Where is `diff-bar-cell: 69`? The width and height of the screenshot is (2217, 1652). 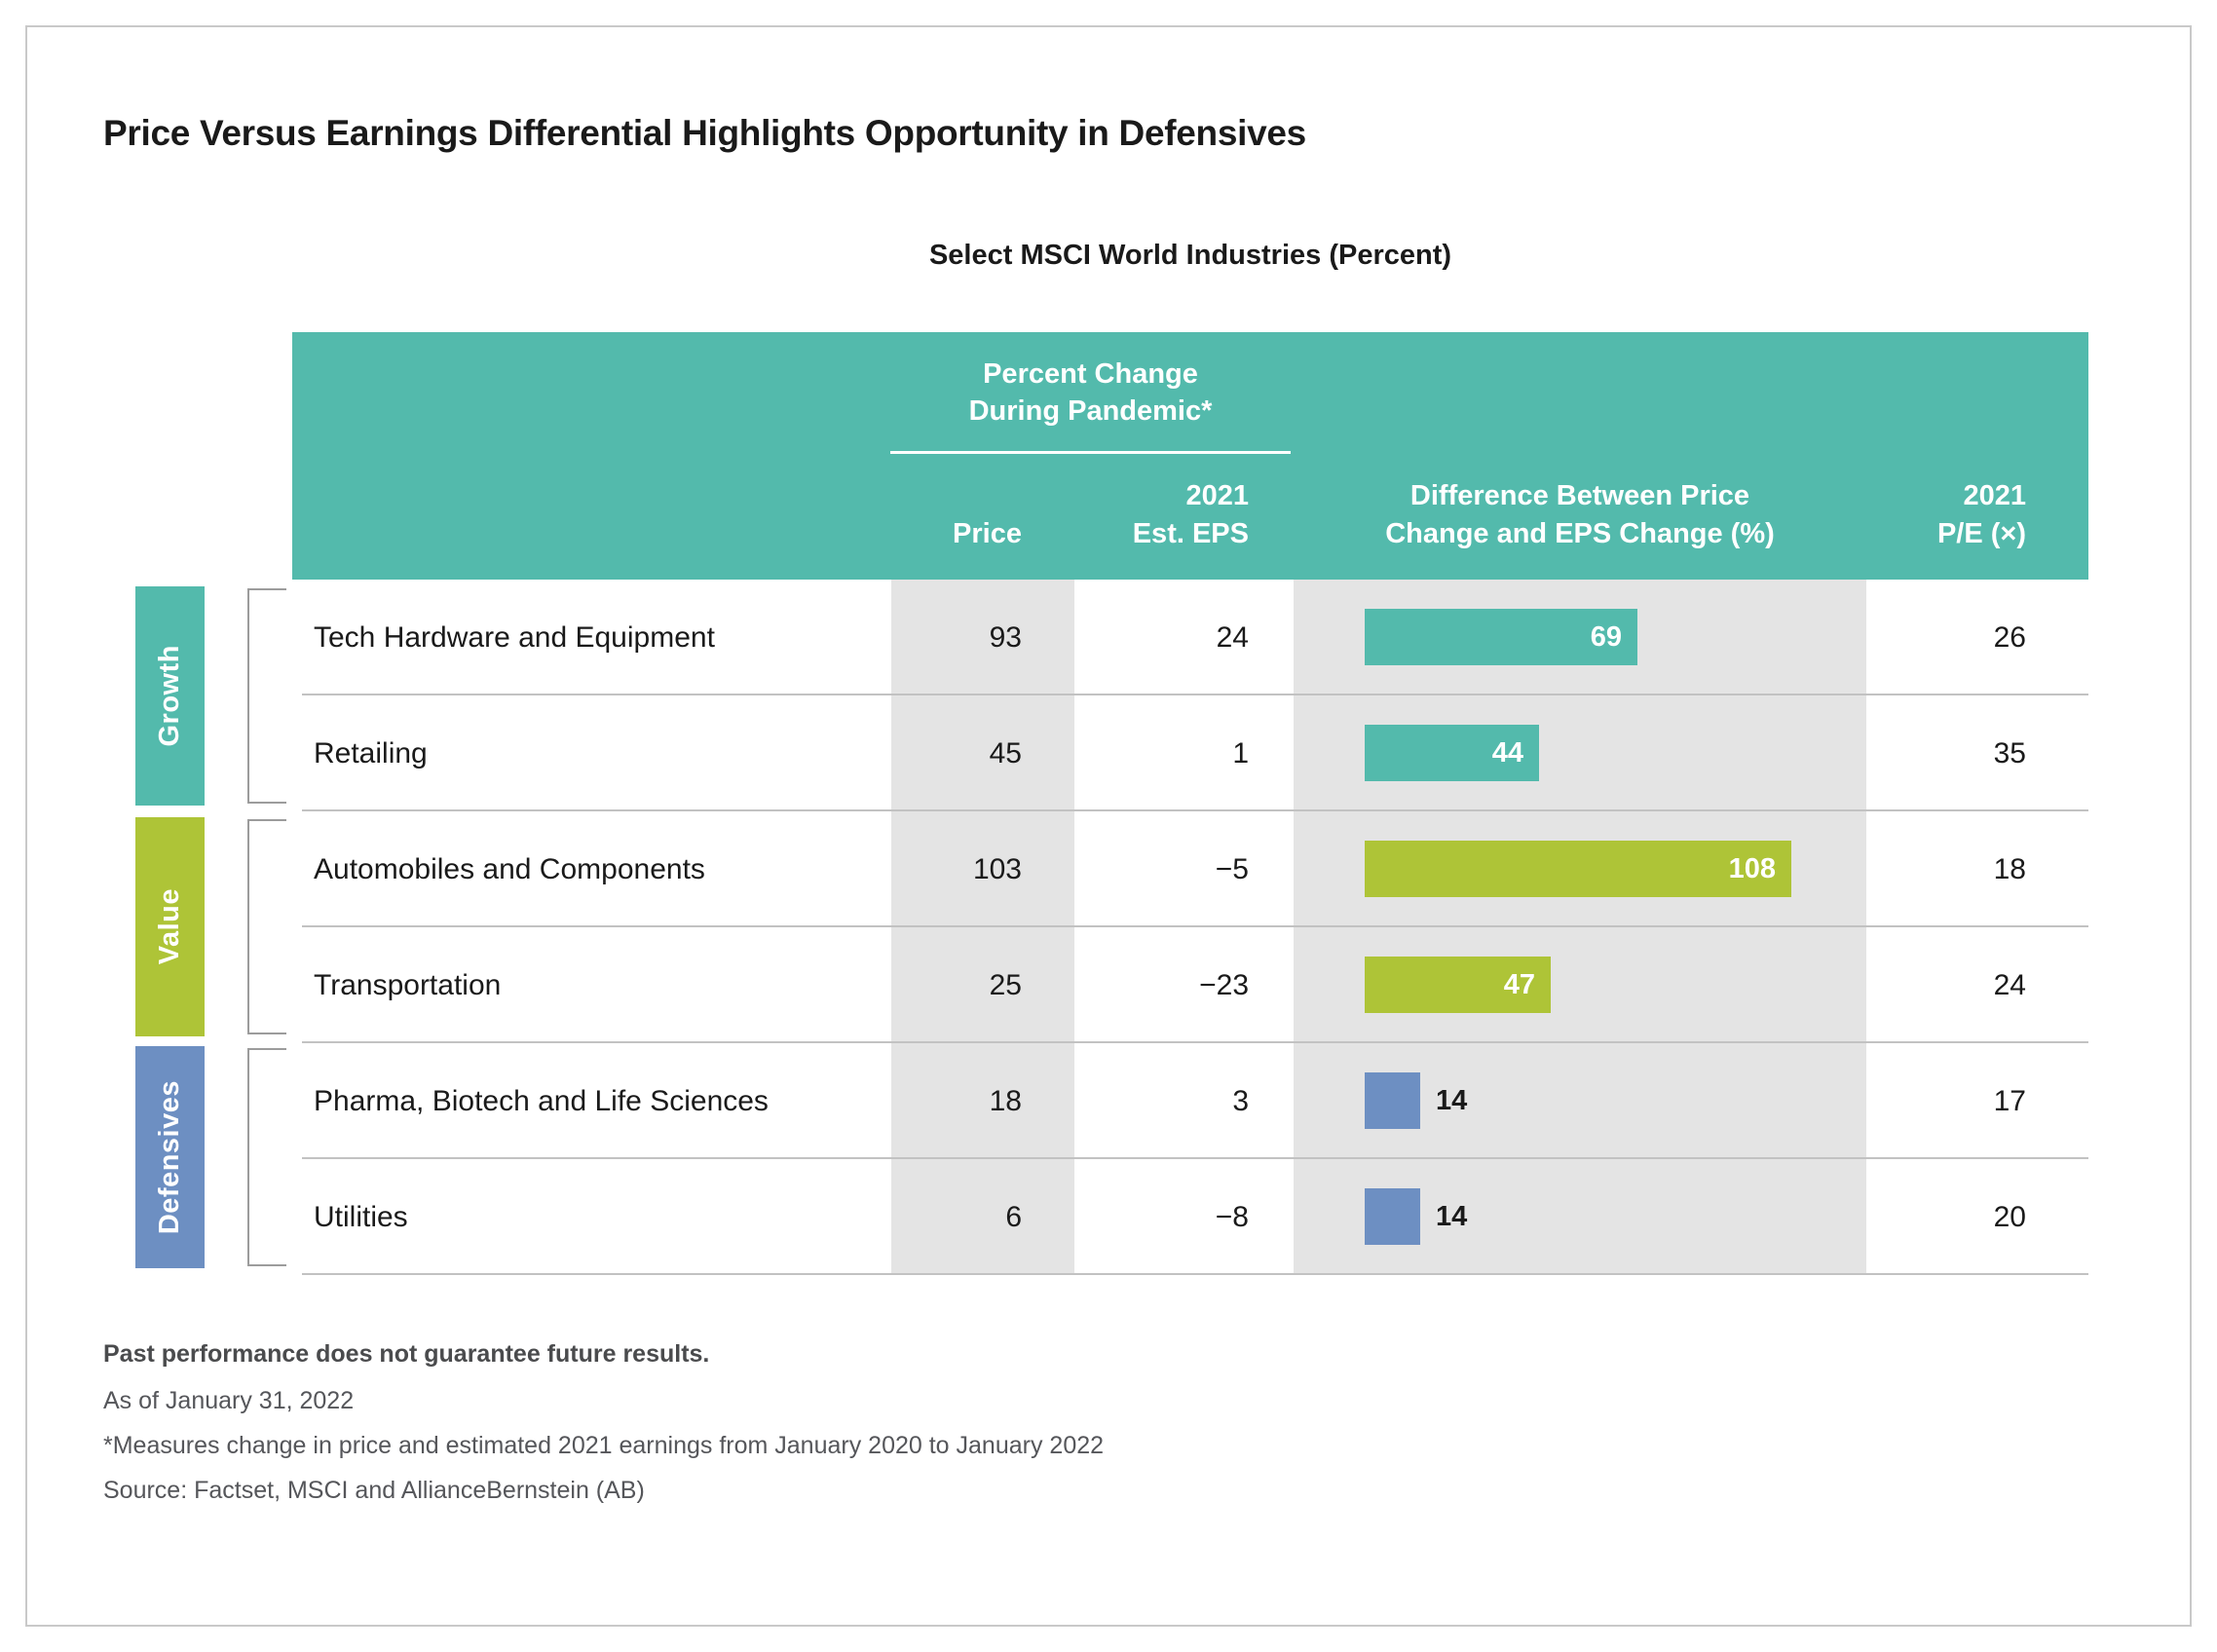 diff-bar-cell: 69 is located at coordinates (1676, 637).